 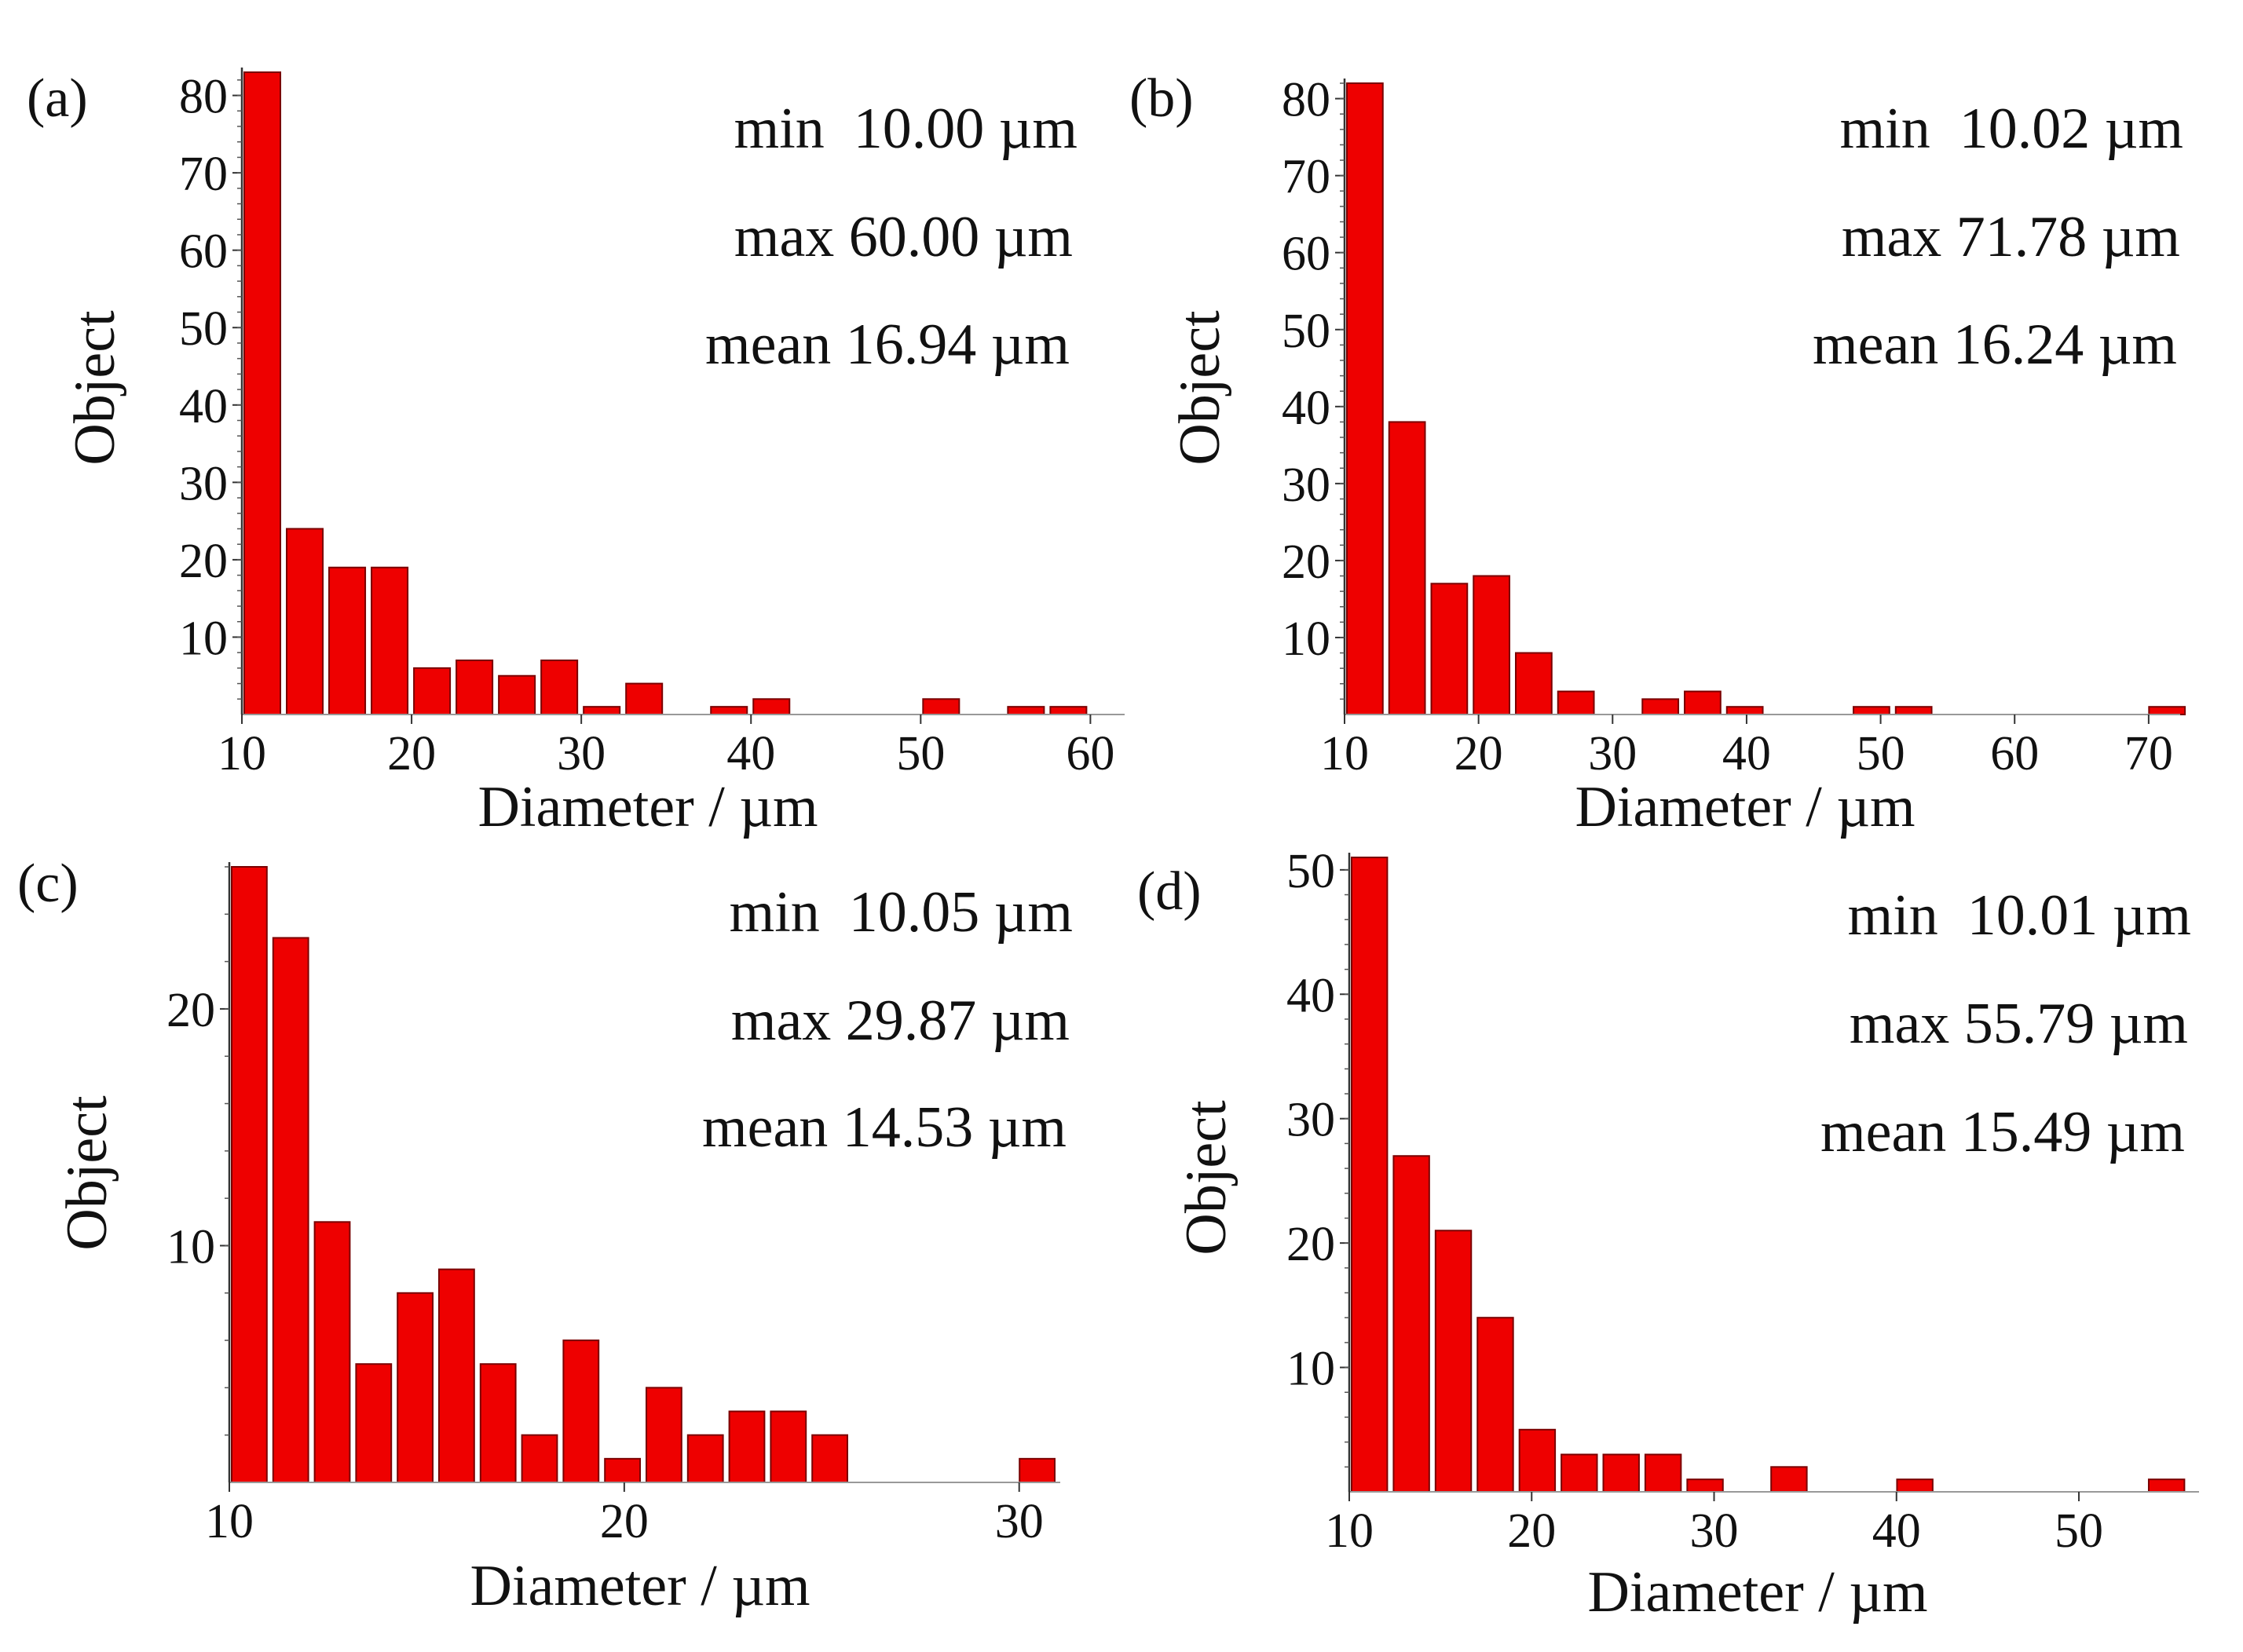 I want to click on x-tick-label: 60, so click(x=2014, y=753).